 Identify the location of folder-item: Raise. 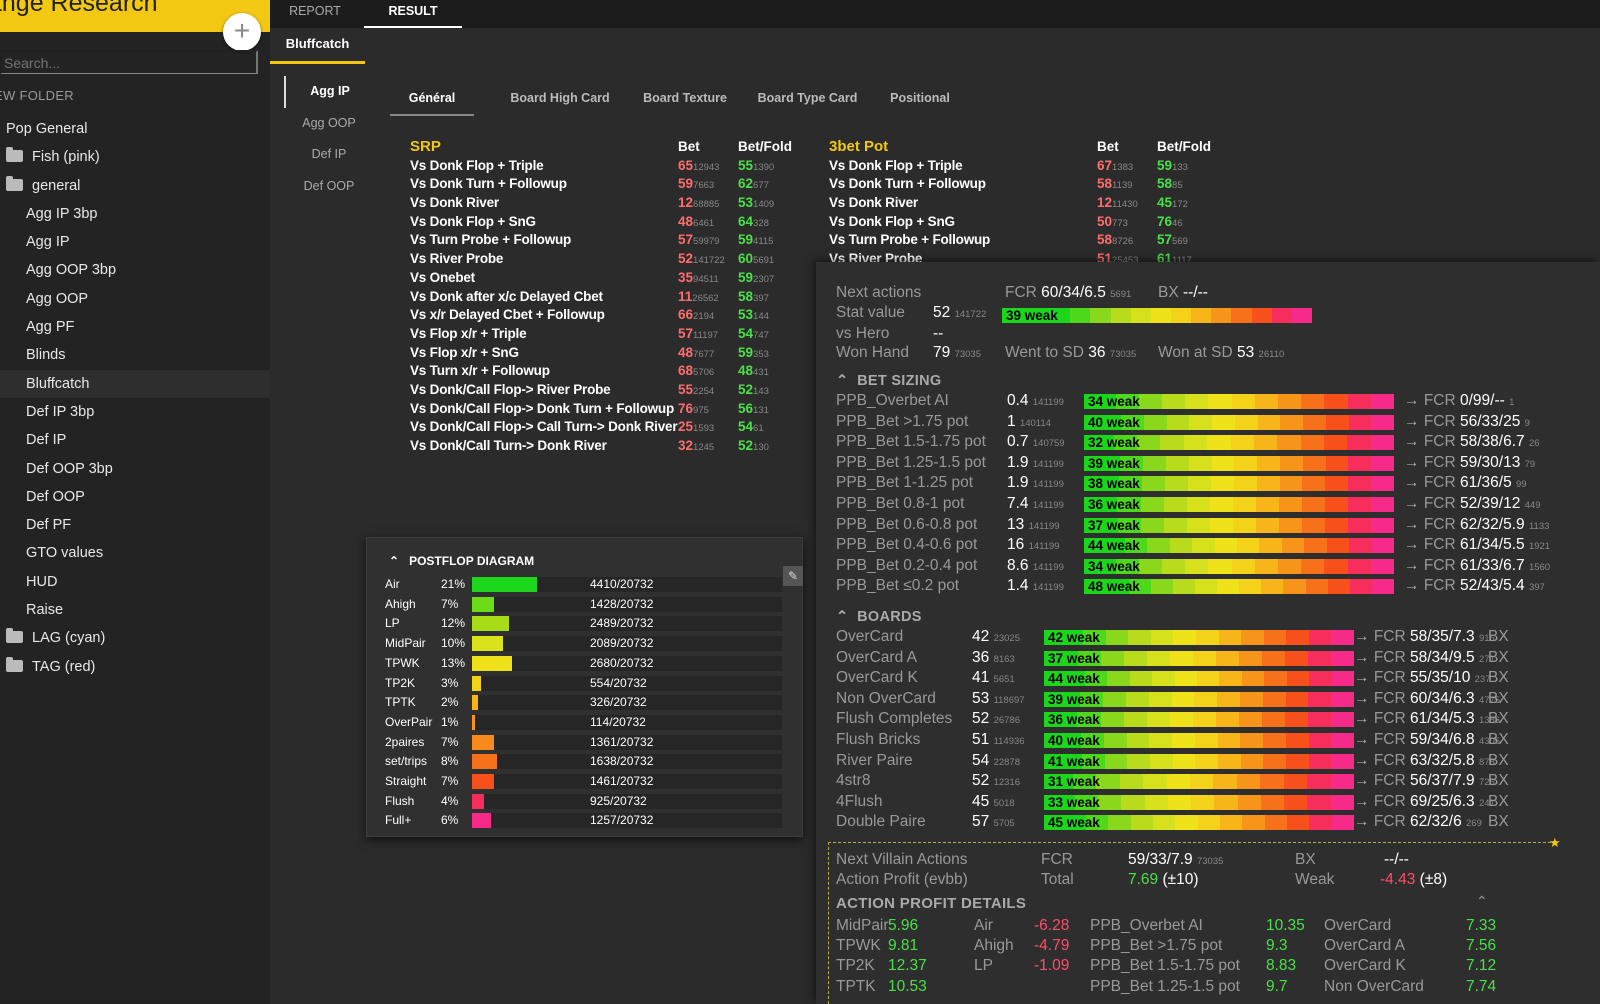
(135, 610).